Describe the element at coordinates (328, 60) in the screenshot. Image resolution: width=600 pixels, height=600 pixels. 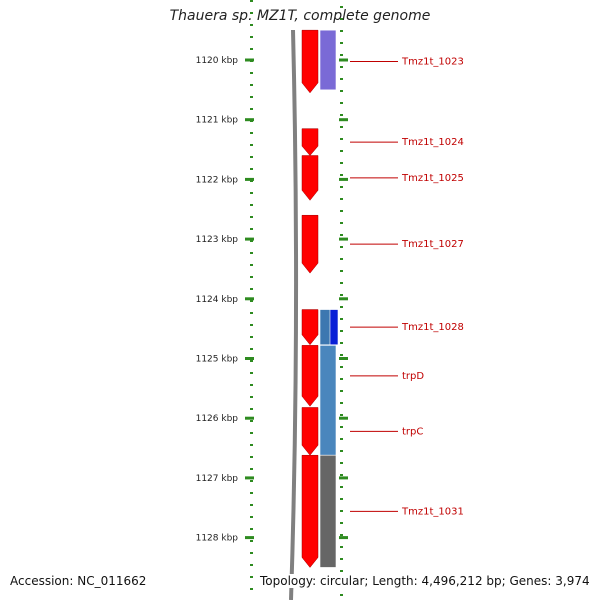
I see `purple-block` at that location.